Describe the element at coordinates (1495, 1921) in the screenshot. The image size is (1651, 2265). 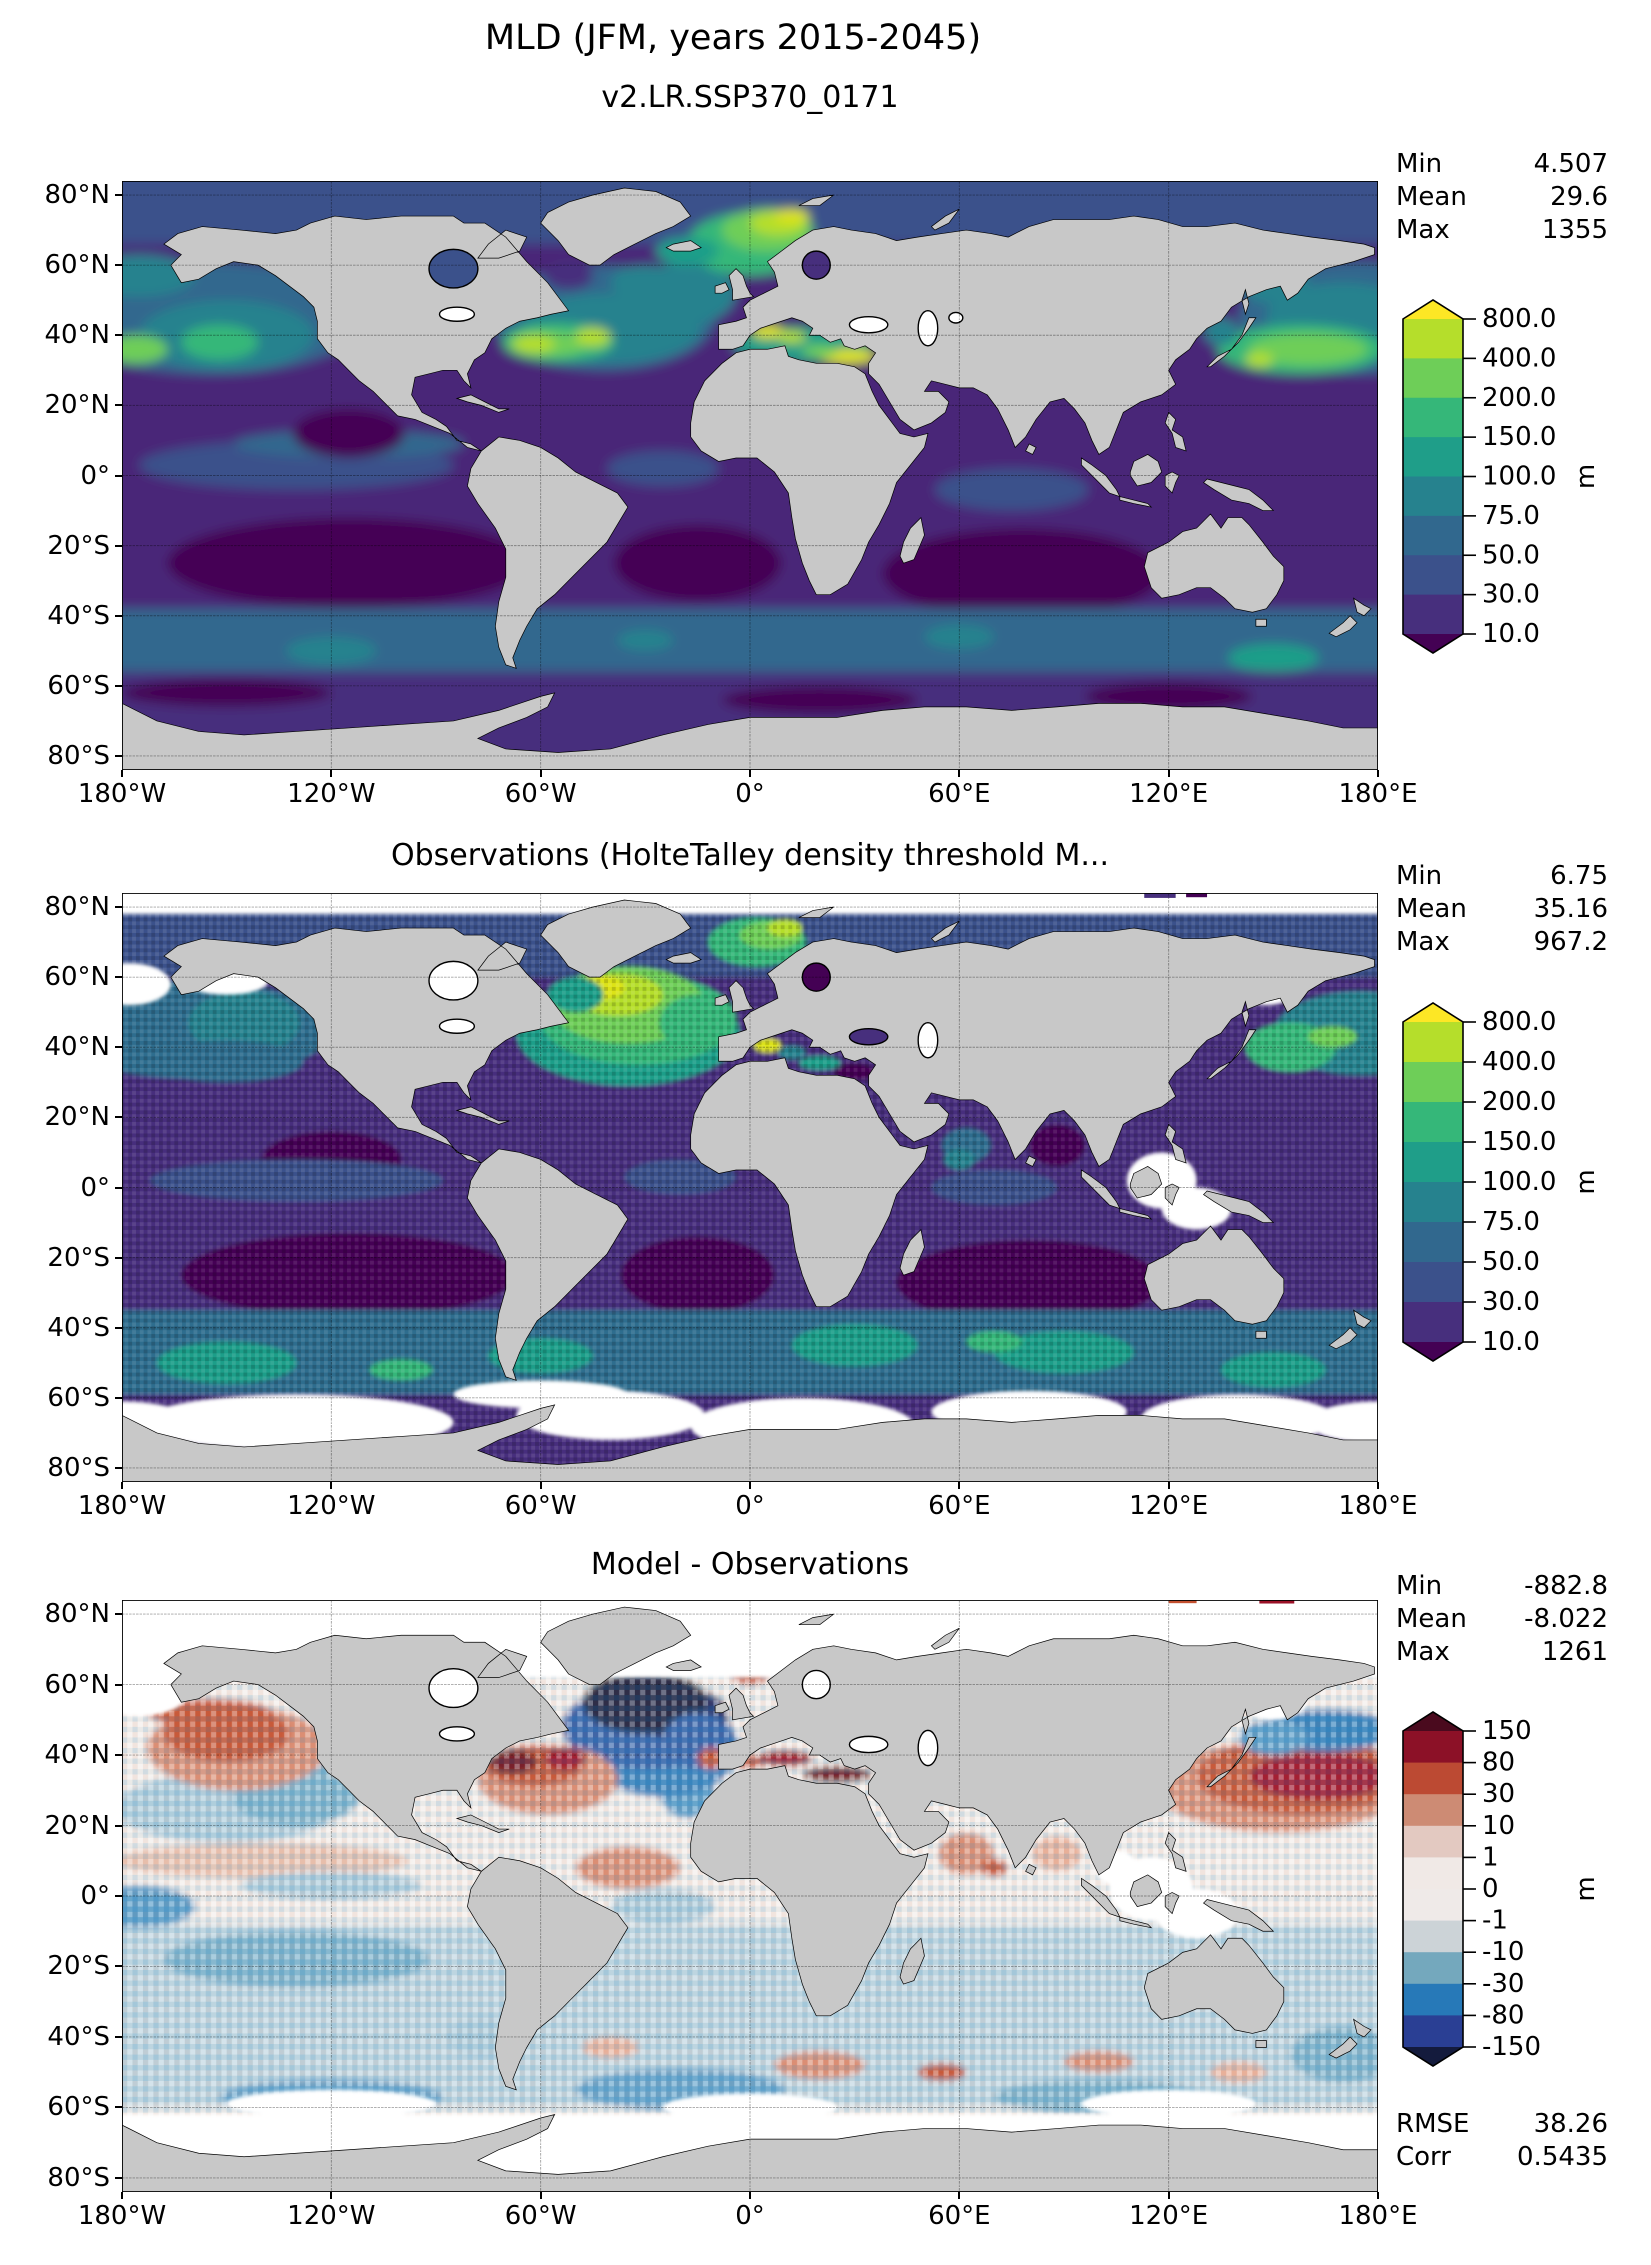
I see `colorbar-tick-label: -1` at that location.